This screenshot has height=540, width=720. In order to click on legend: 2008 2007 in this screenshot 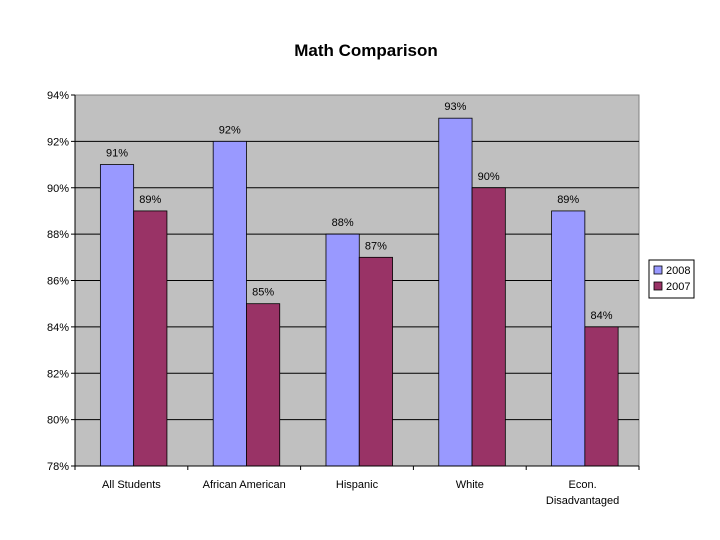, I will do `click(671, 279)`.